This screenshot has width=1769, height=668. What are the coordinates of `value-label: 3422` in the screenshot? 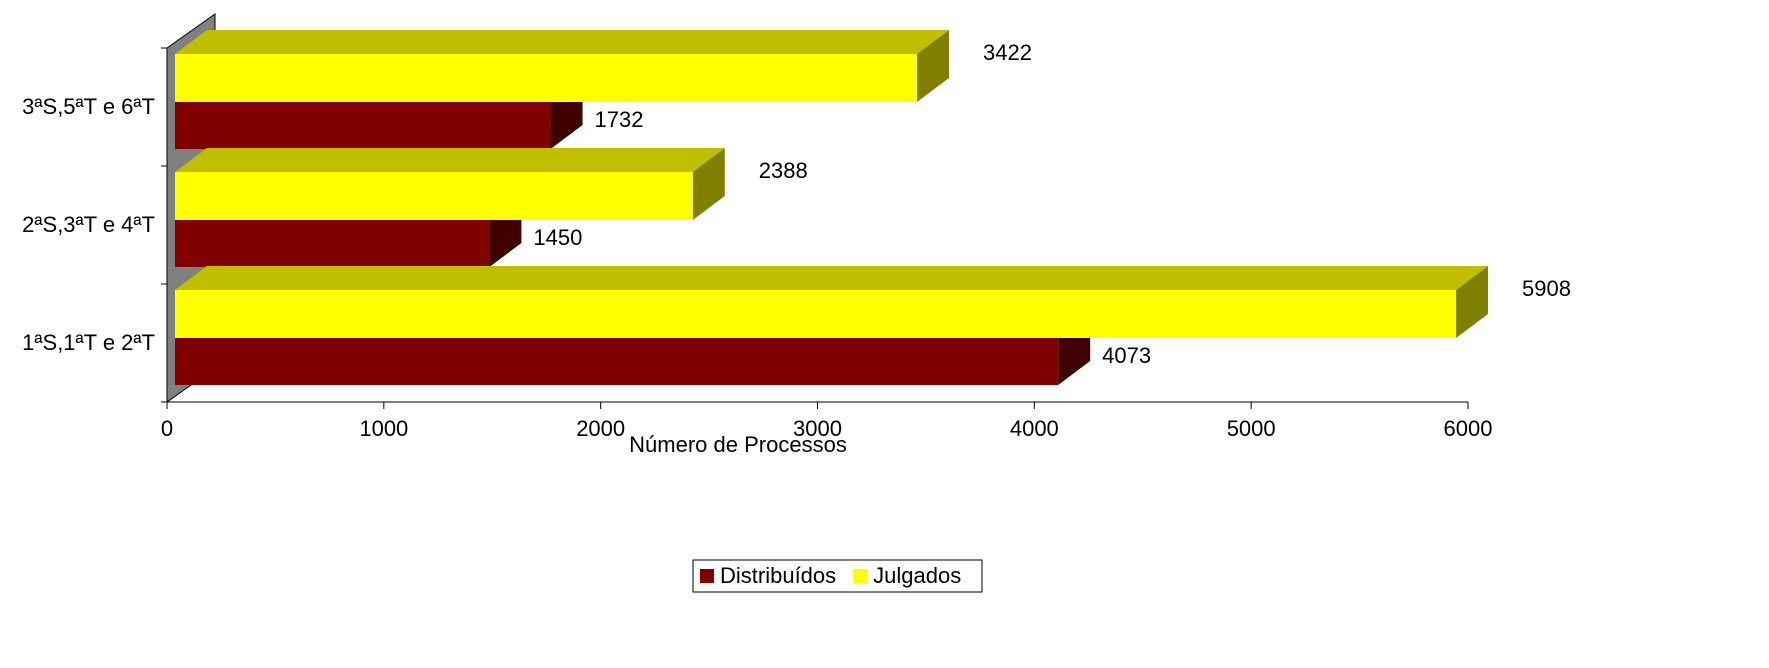 It's located at (1007, 52).